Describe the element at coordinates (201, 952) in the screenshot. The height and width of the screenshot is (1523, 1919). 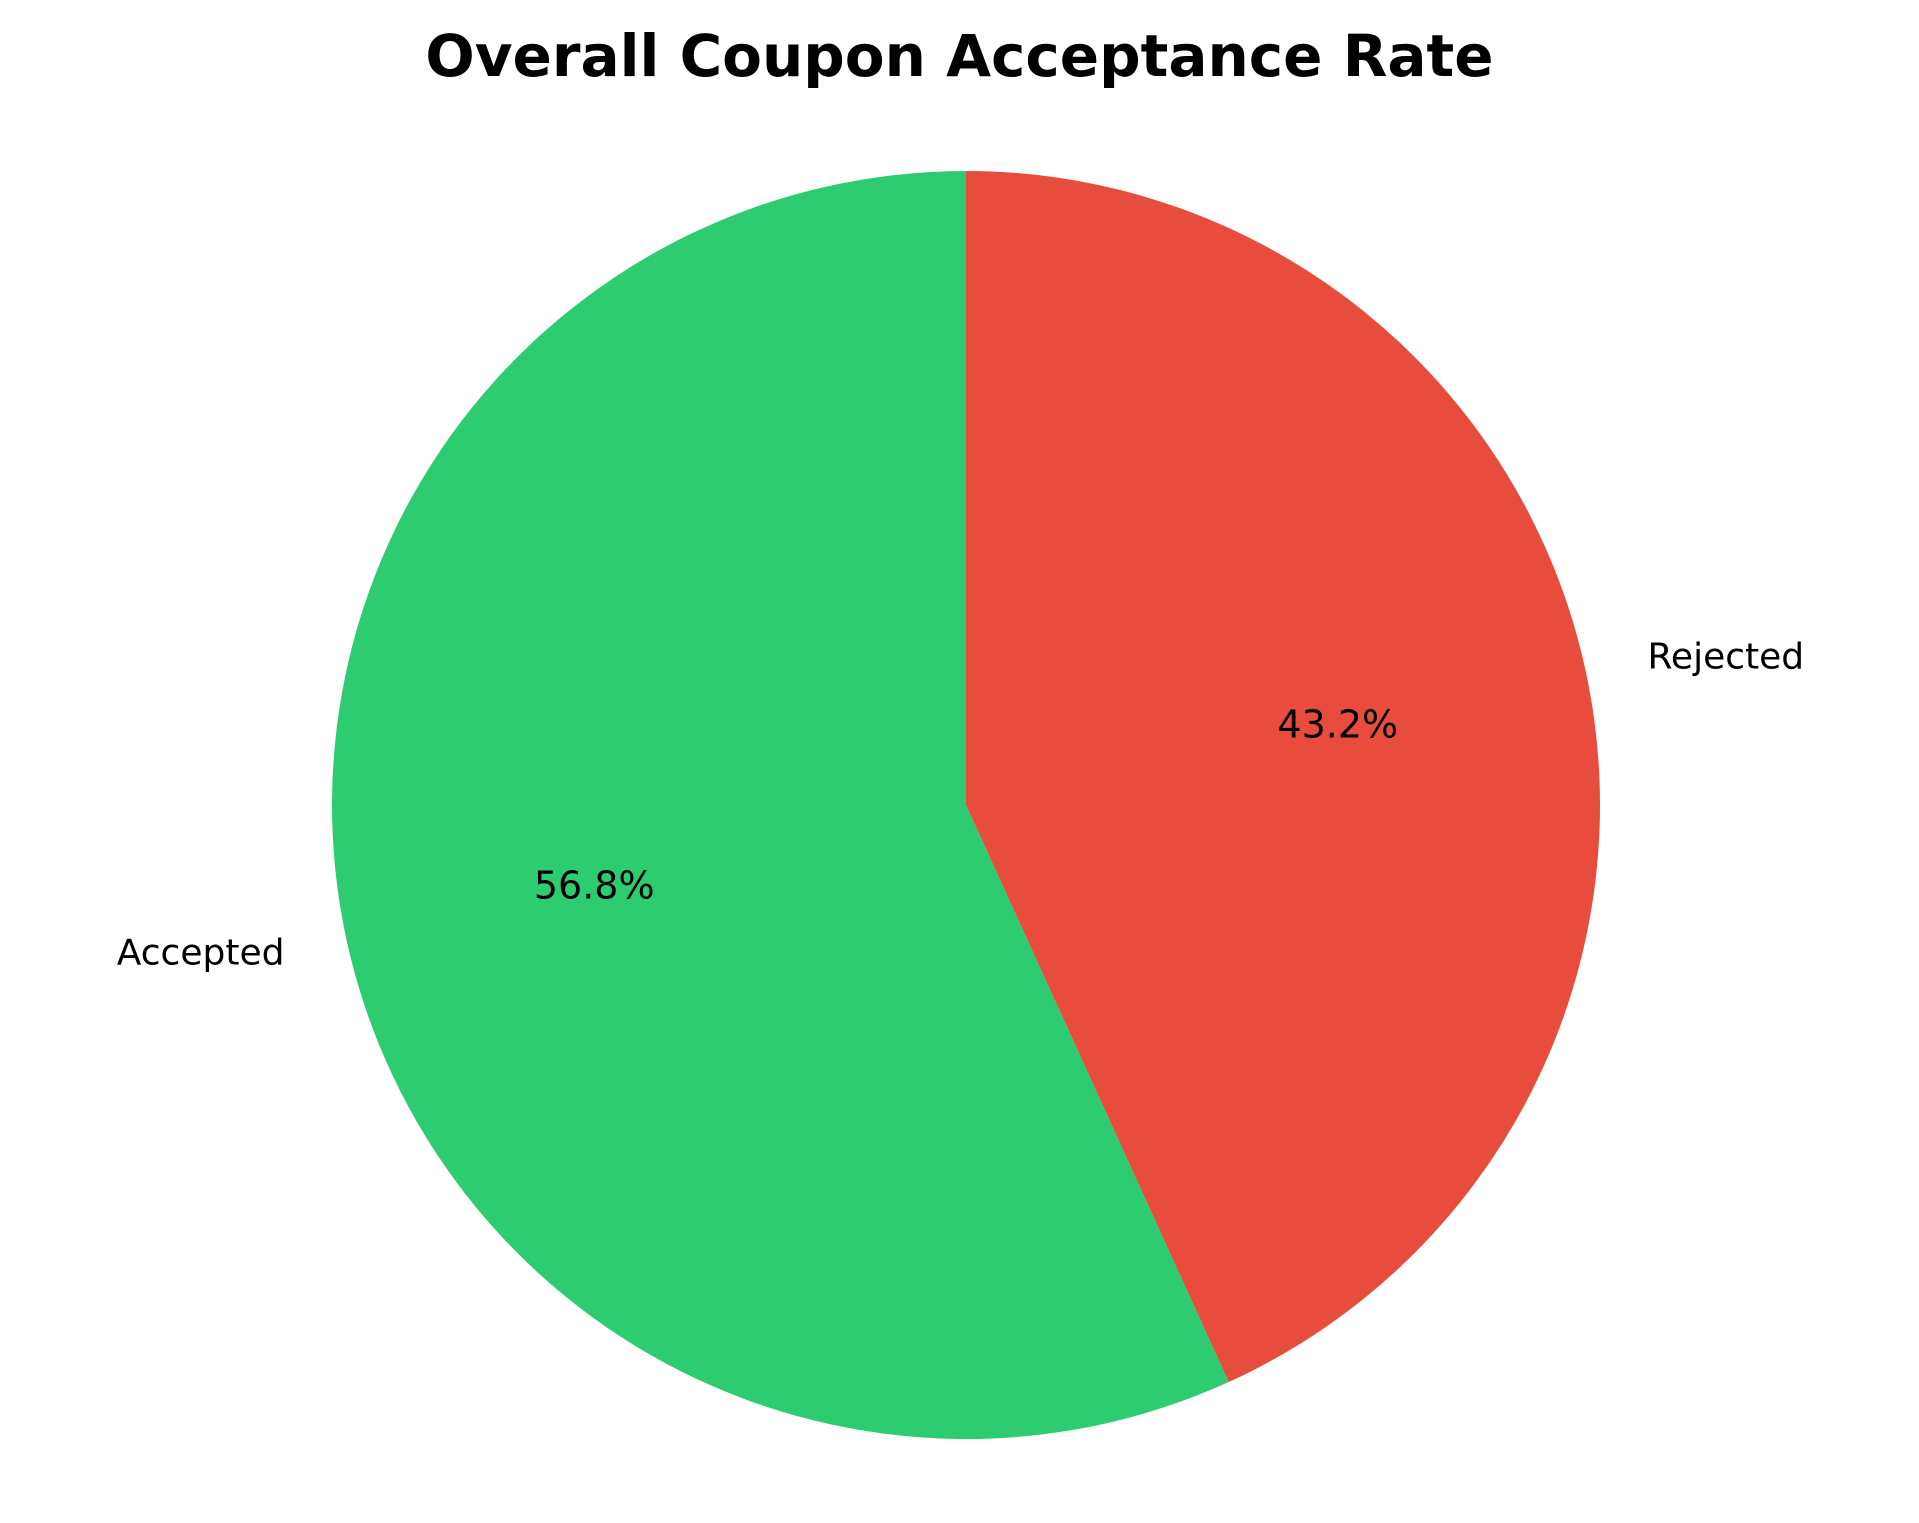
I see `slice-label-accepted: Accepted` at that location.